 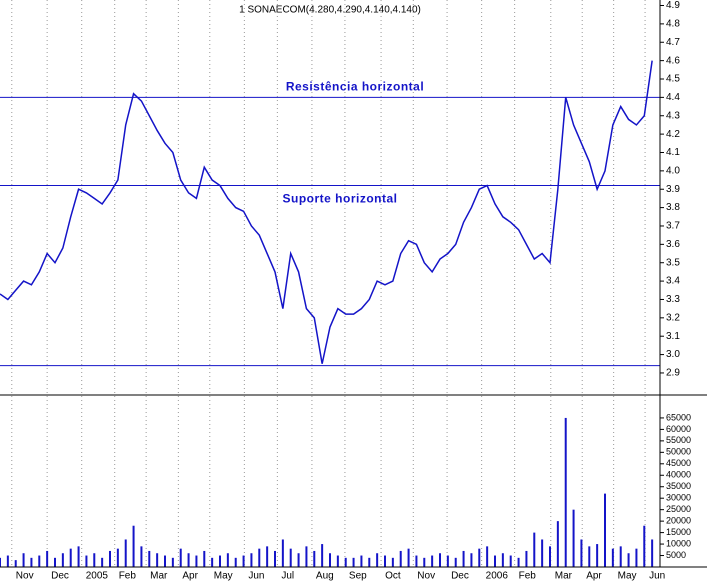 What do you see at coordinates (528, 576) in the screenshot?
I see `x-tick-label: Feb` at bounding box center [528, 576].